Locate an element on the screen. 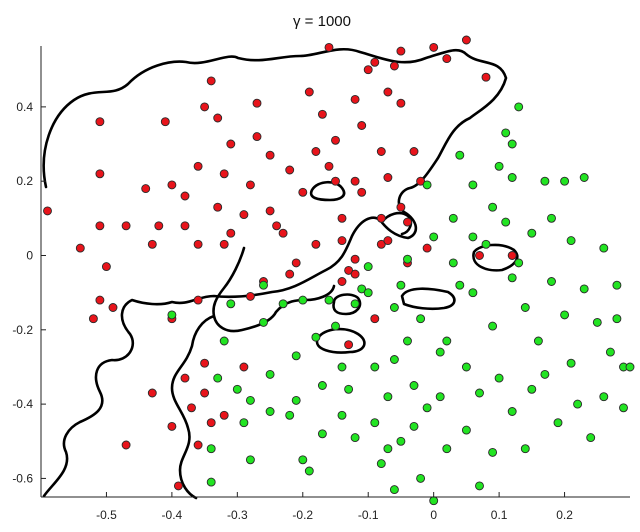 This screenshot has width=640, height=532. x-tick-label: 0.2 is located at coordinates (564, 515).